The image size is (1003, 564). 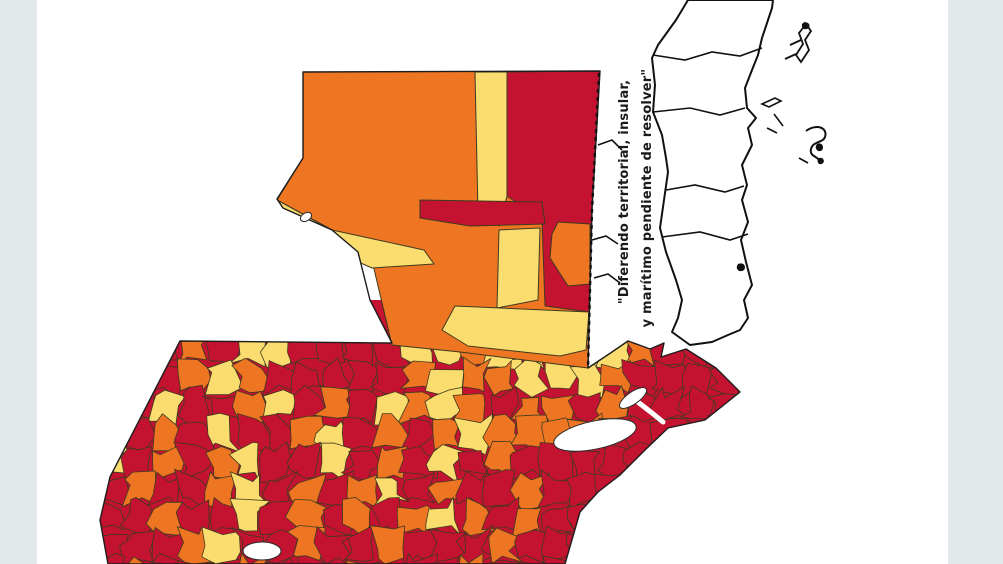 I want to click on belize-outline, so click(x=739, y=173).